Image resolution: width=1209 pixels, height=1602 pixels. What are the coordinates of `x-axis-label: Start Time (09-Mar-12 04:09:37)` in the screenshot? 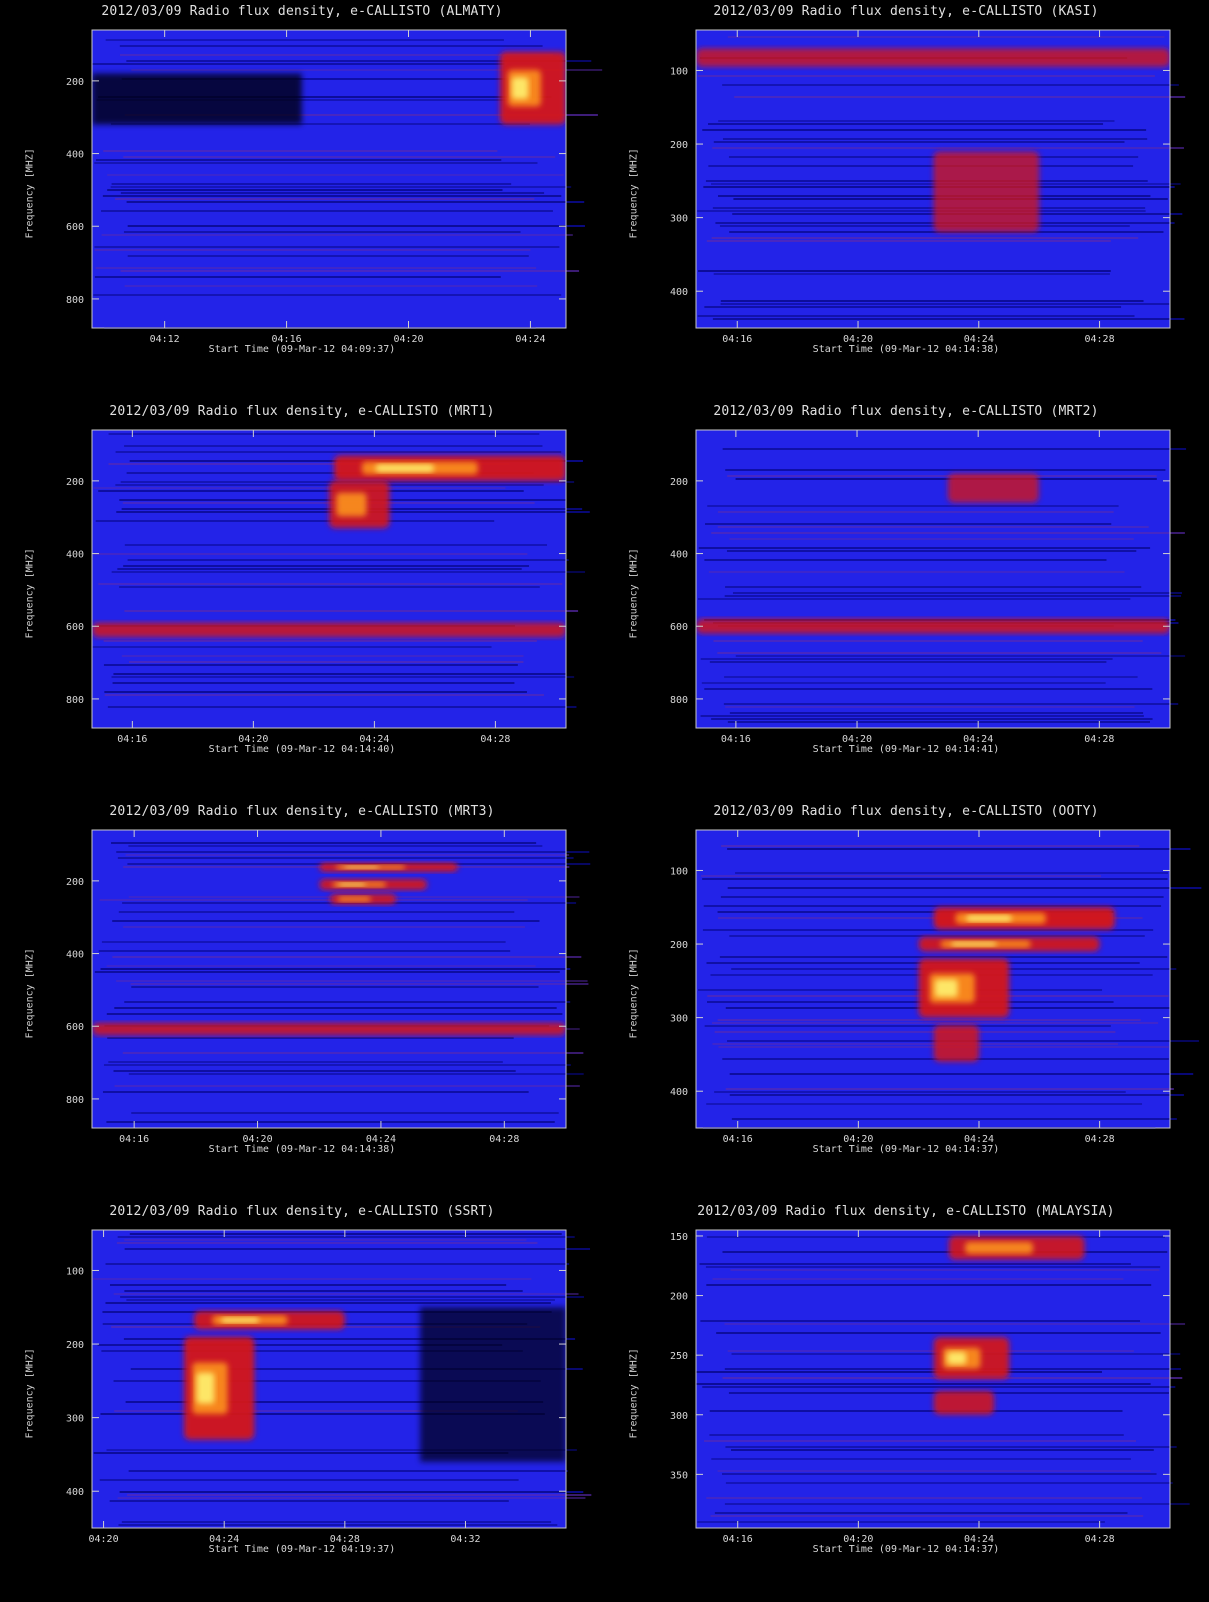 It's located at (302, 349).